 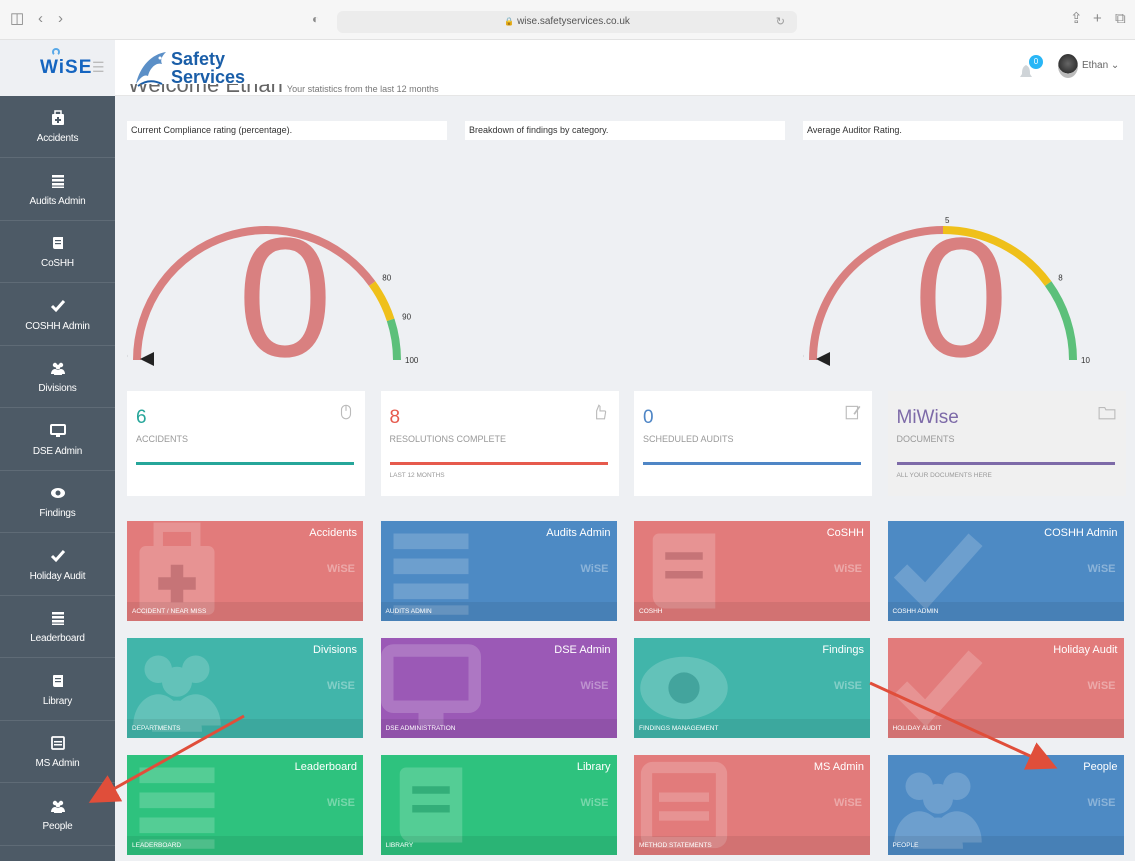 What do you see at coordinates (448, 439) in the screenshot?
I see `stat-label: RESOLUTIONS COMPLETE` at bounding box center [448, 439].